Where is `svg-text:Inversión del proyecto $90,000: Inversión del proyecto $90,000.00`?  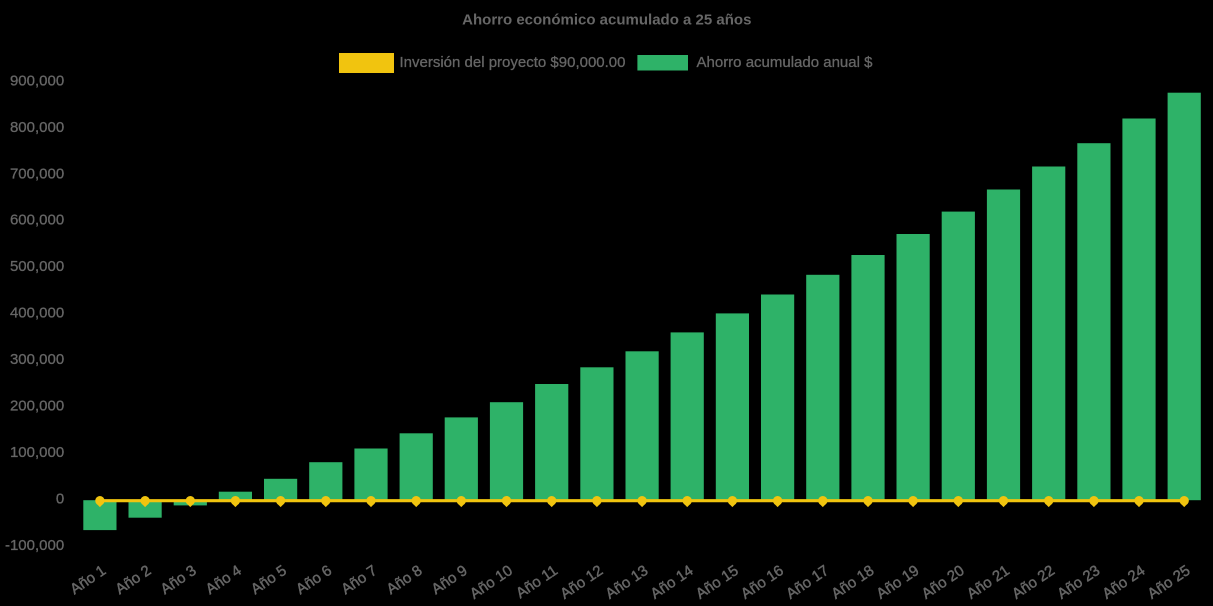 svg-text:Inversión del proyecto $90,000: Inversión del proyecto $90,000.00 is located at coordinates (513, 62).